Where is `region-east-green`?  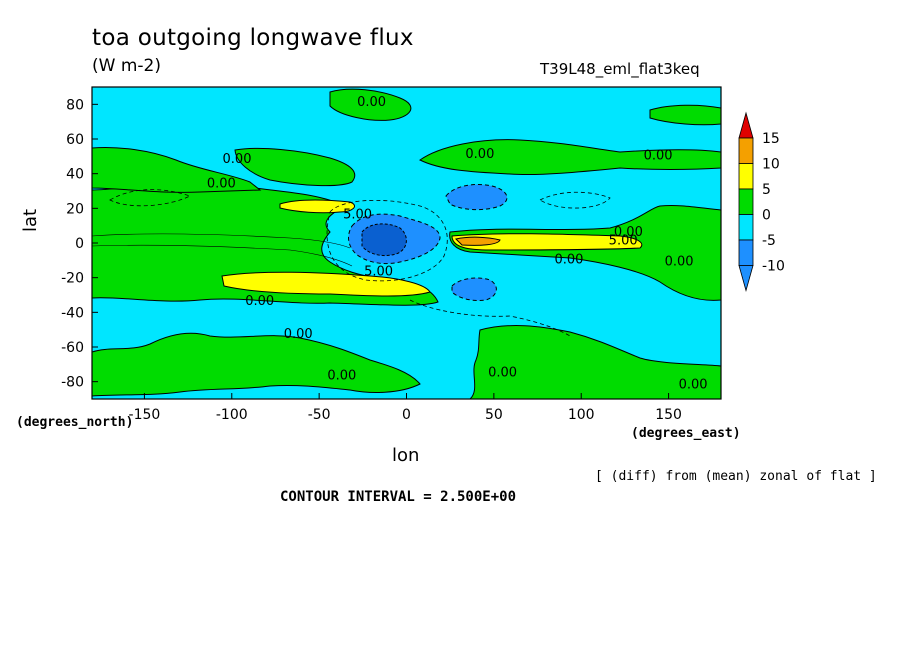 region-east-green is located at coordinates (585, 253).